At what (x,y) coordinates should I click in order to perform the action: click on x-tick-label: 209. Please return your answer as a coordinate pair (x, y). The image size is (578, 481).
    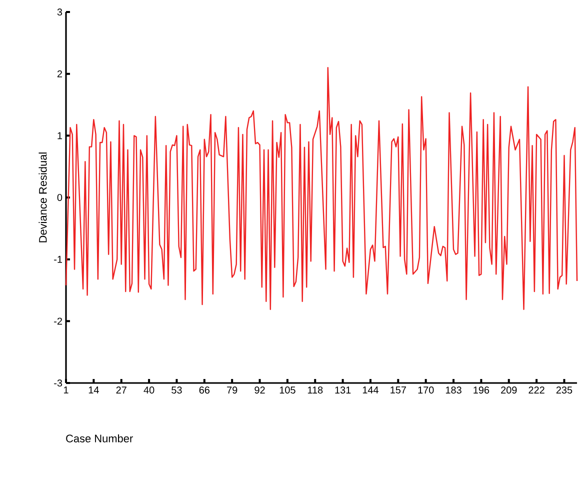
    Looking at the image, I should click on (509, 390).